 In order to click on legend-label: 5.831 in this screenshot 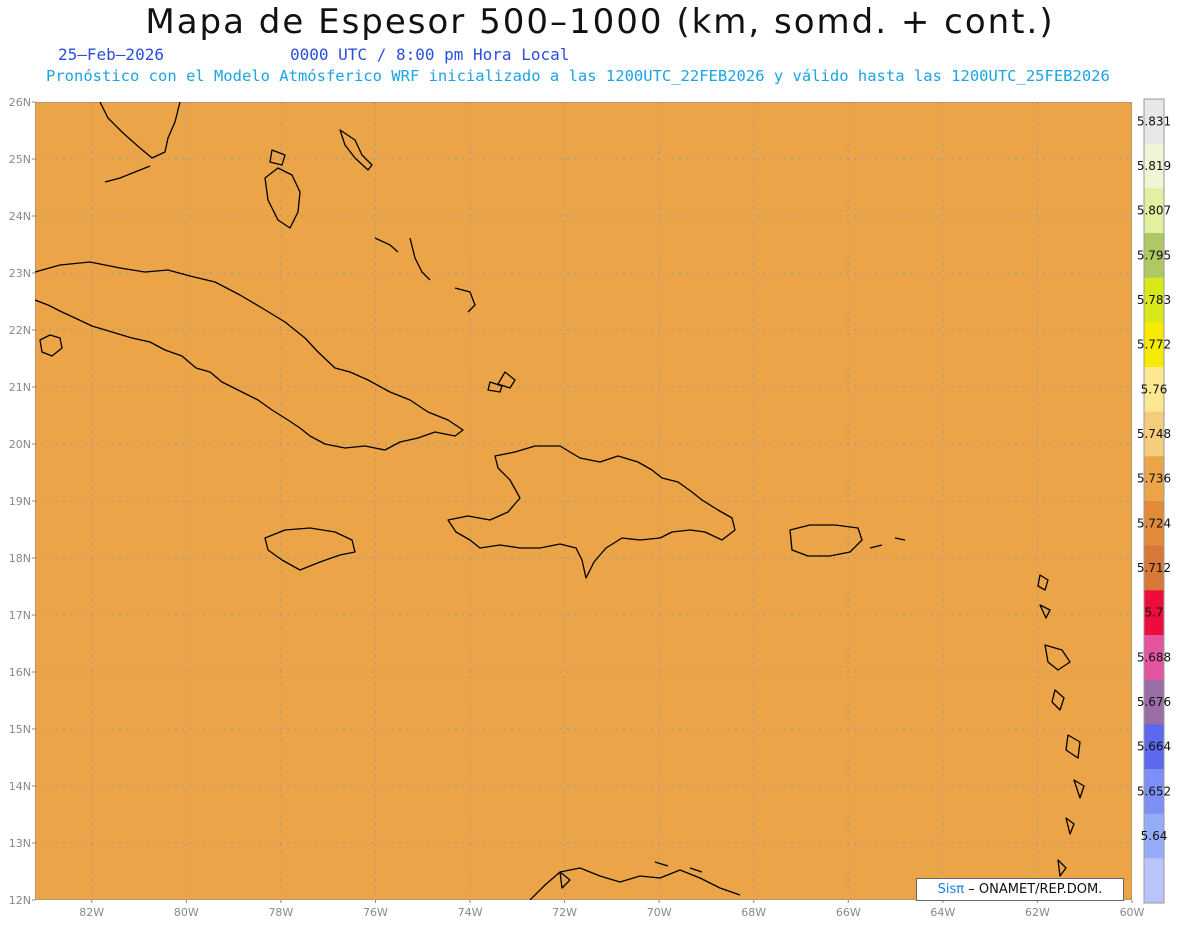, I will do `click(1154, 121)`.